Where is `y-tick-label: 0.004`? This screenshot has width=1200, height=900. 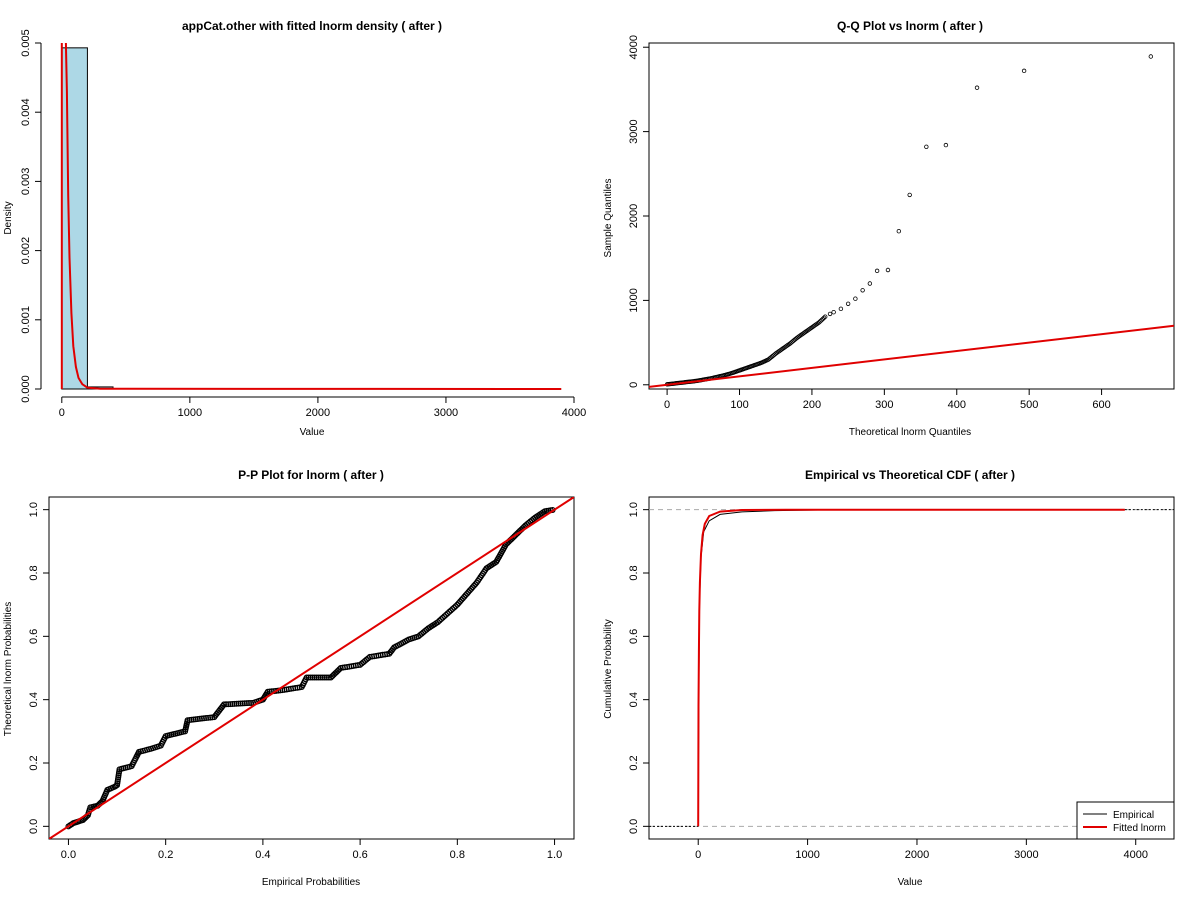 y-tick-label: 0.004 is located at coordinates (26, 112).